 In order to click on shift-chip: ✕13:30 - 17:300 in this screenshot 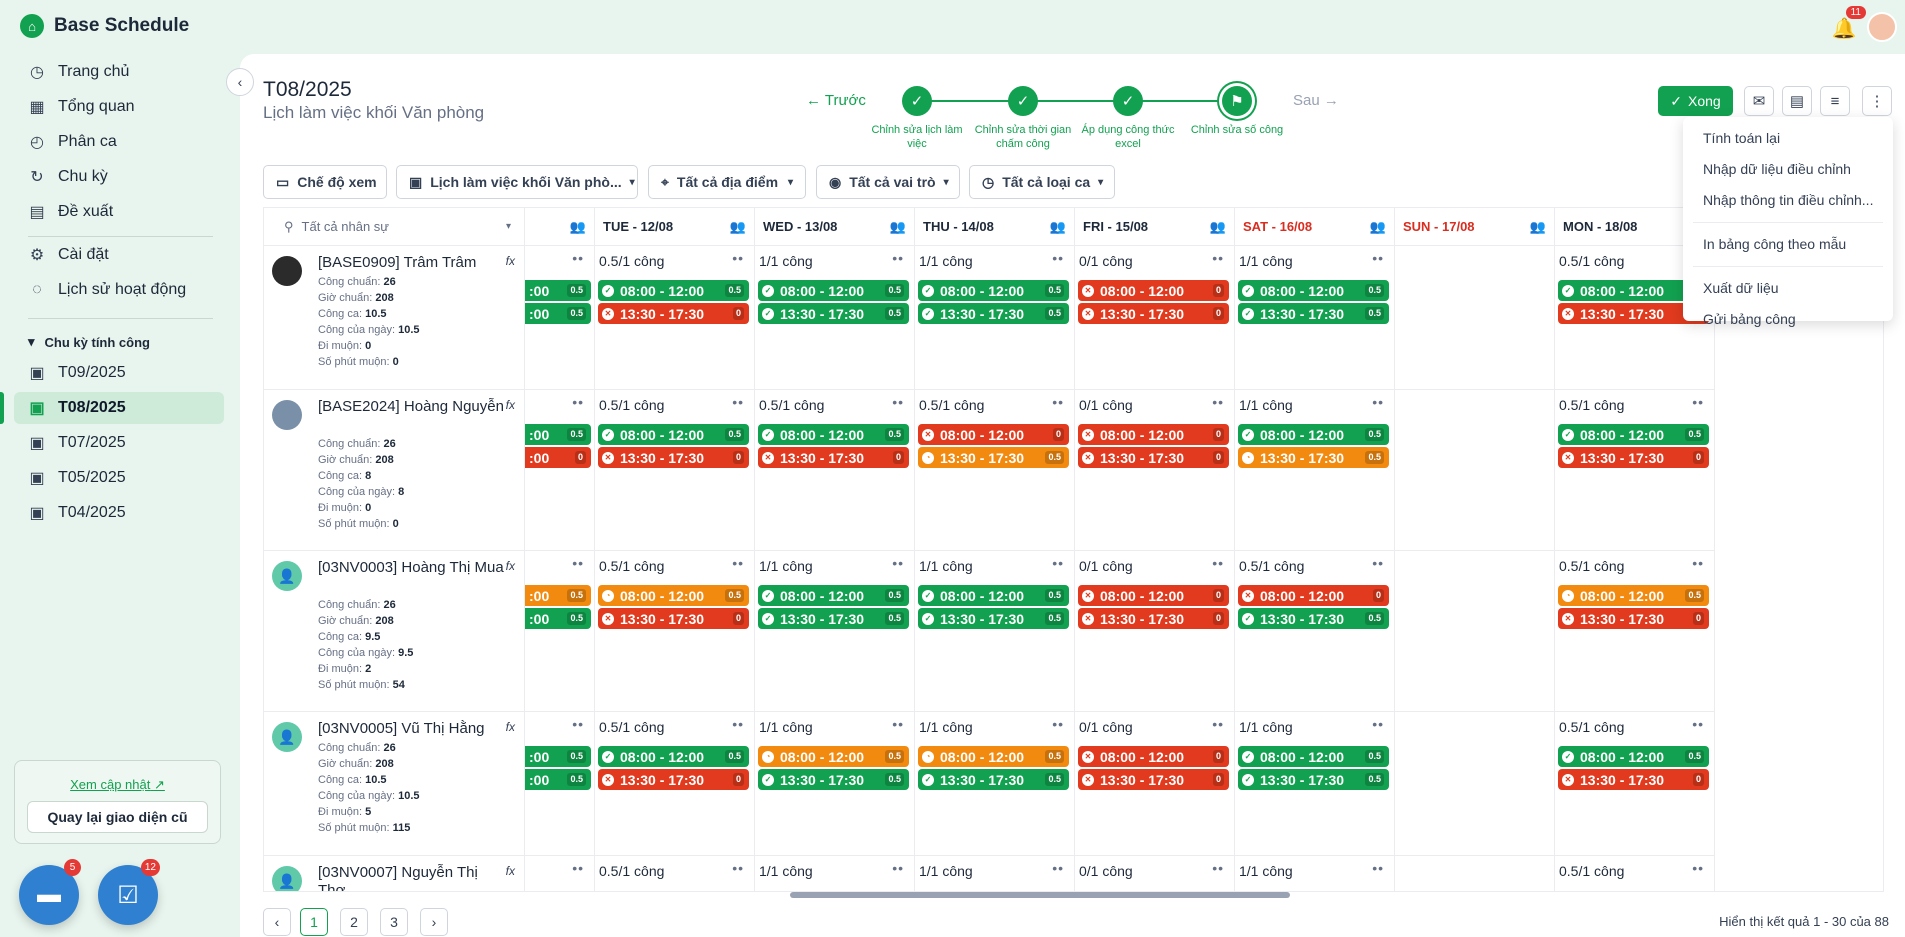, I will do `click(1633, 313)`.